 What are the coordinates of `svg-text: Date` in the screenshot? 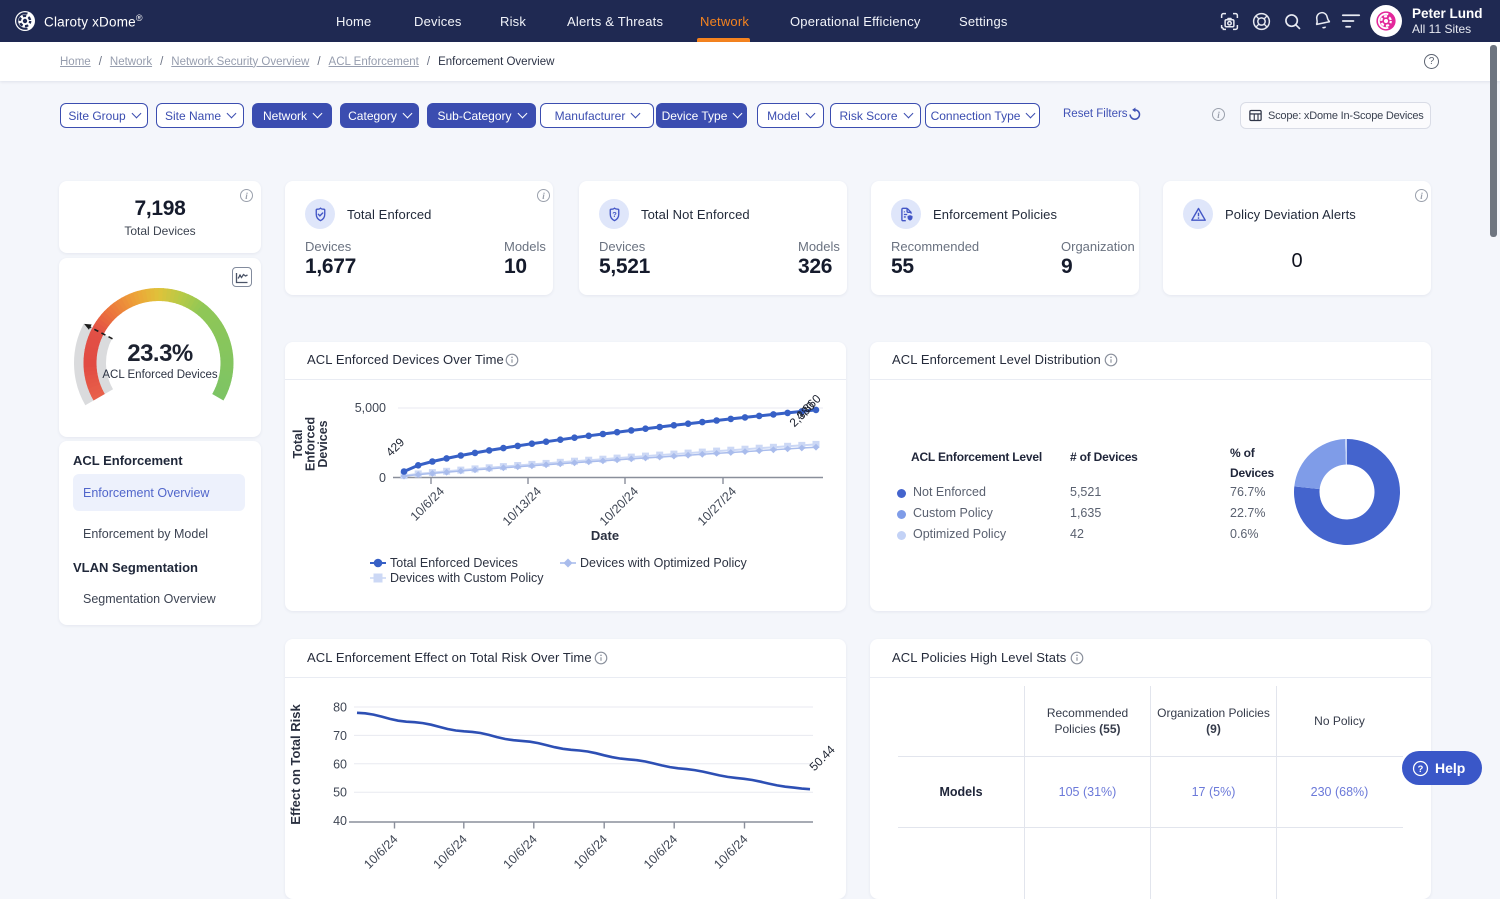 It's located at (605, 535).